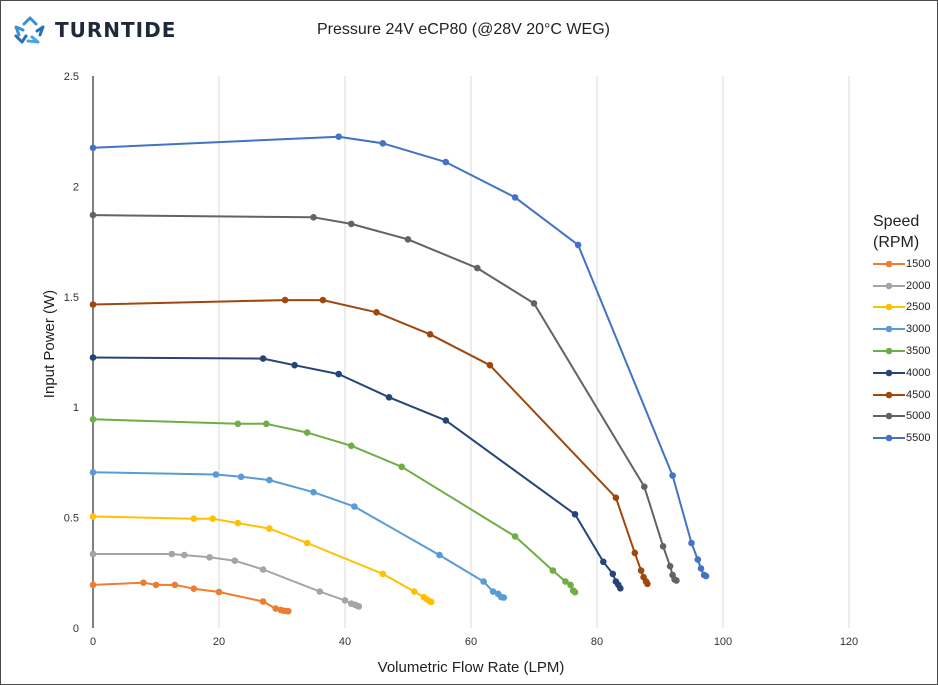 The width and height of the screenshot is (938, 685). I want to click on y-tick-label: 1, so click(76, 408).